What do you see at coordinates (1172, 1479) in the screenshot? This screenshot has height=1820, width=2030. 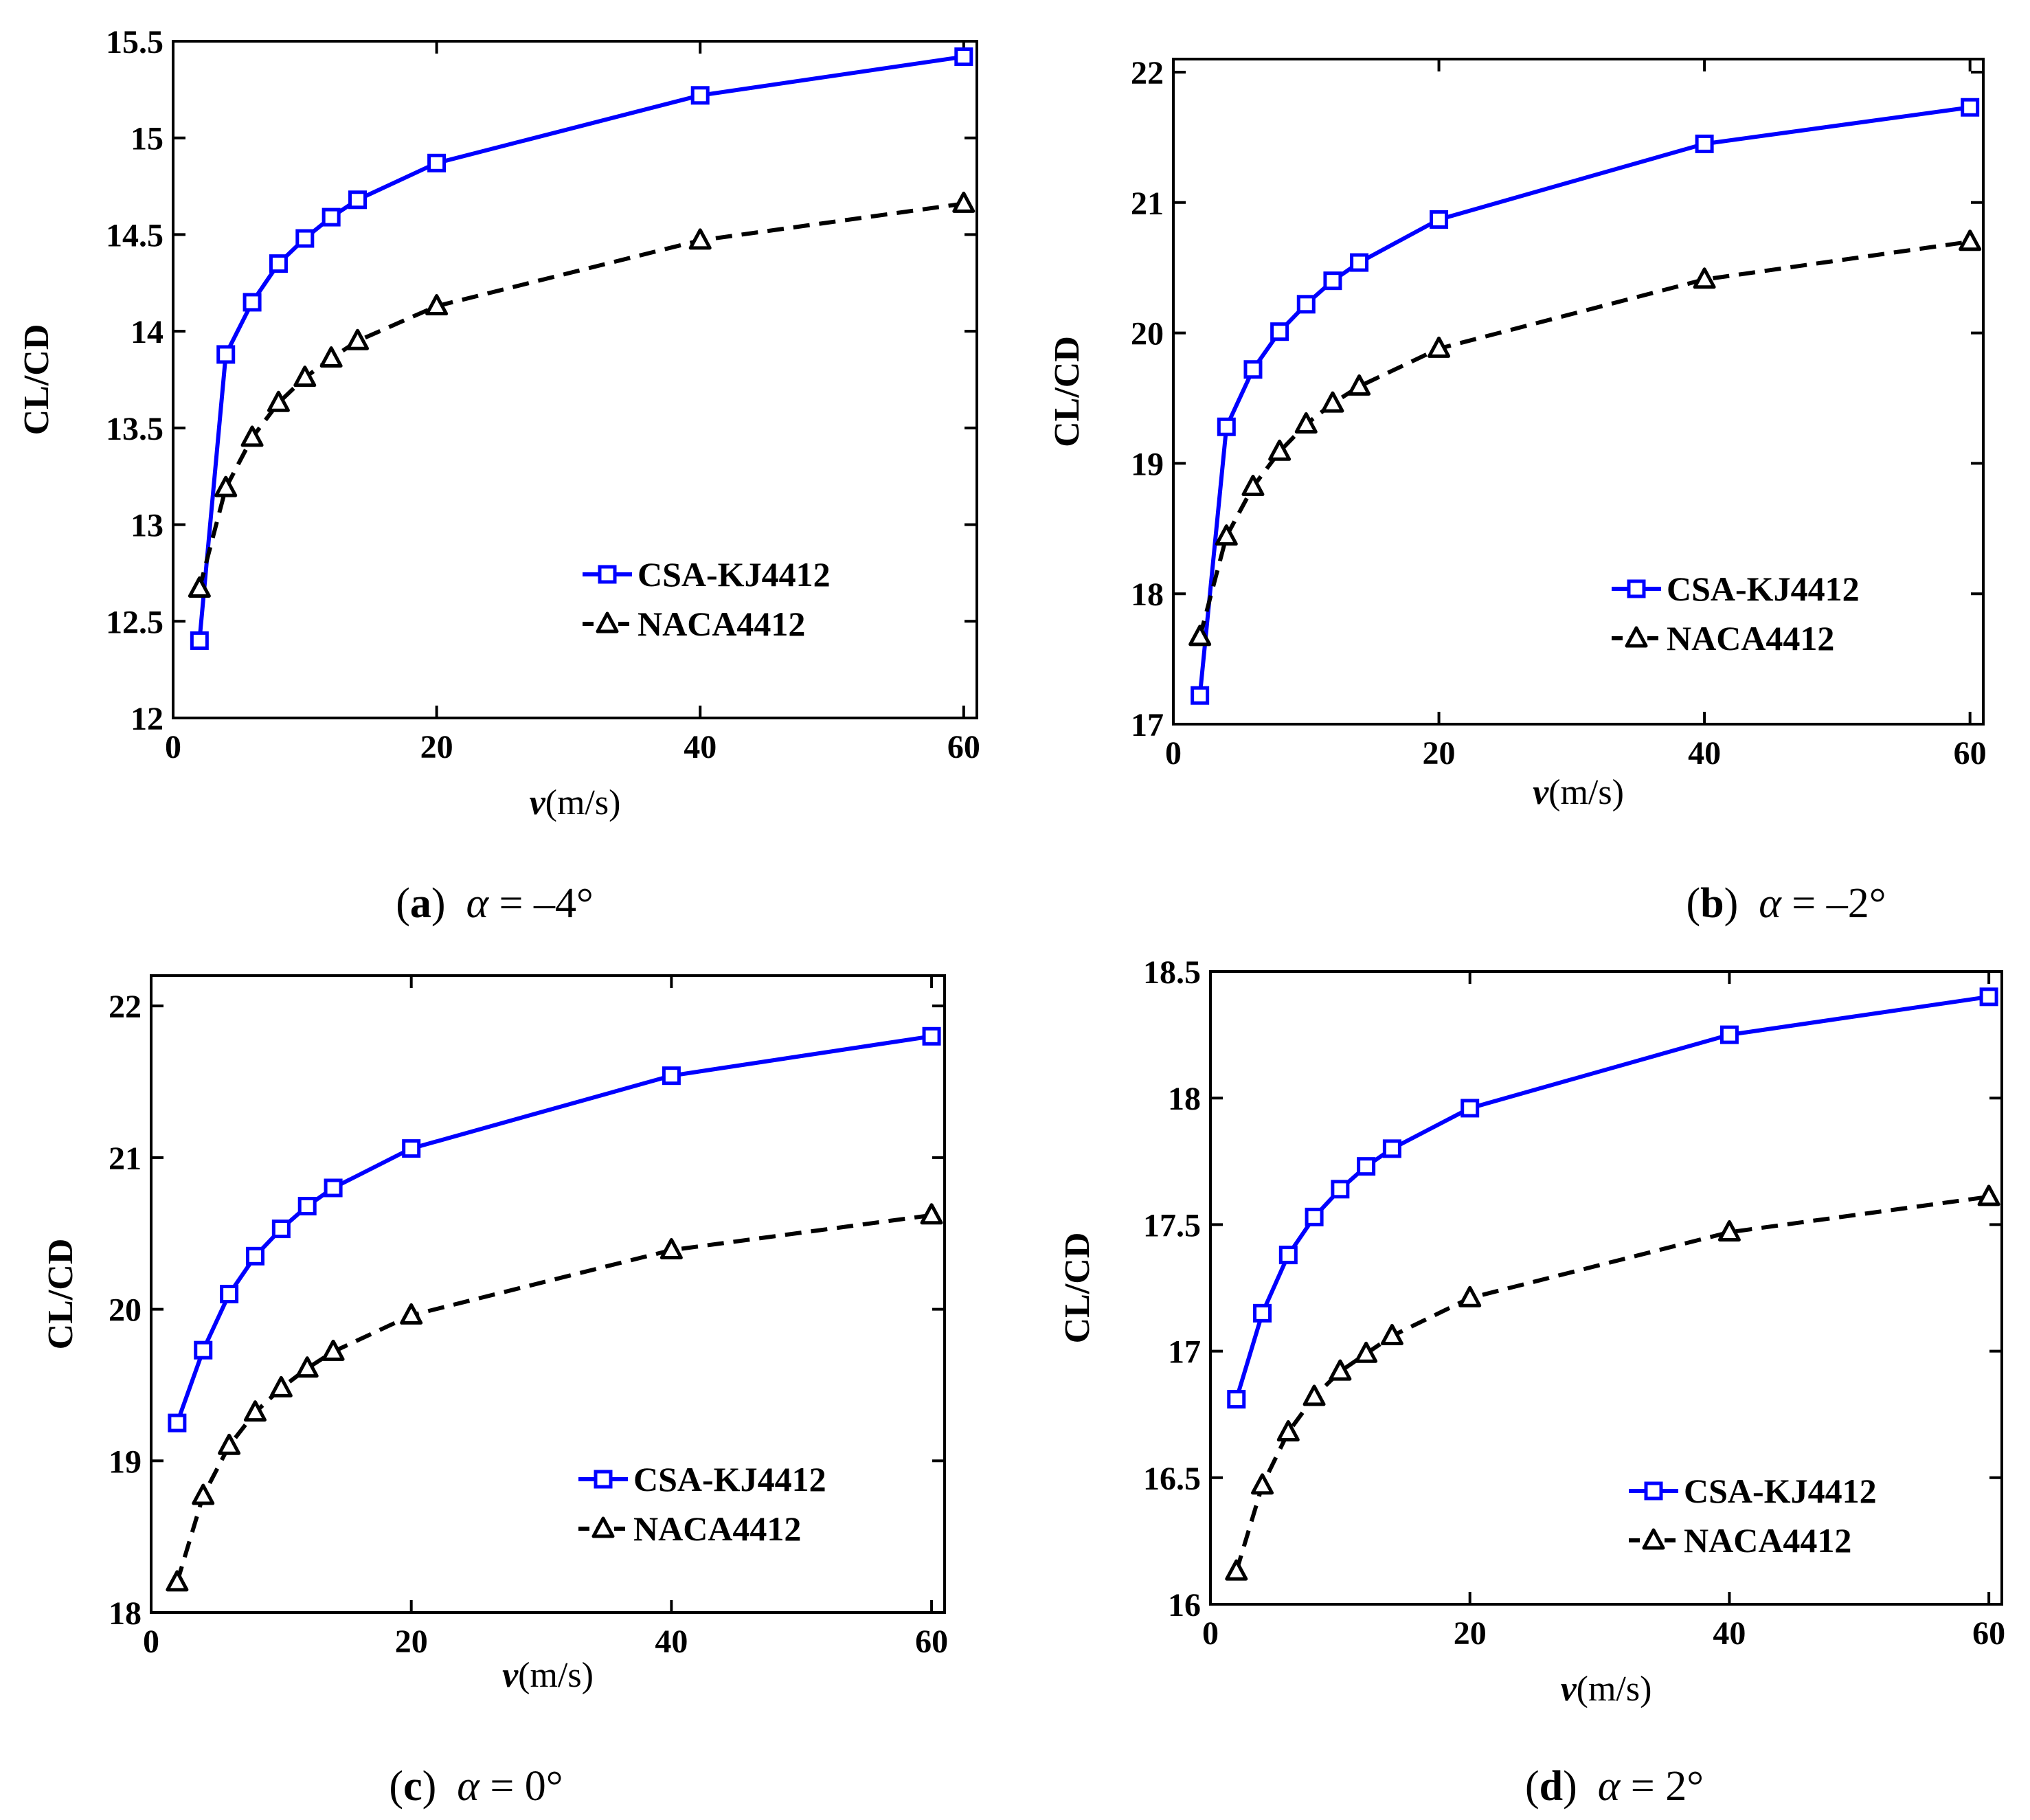 I see `y-tick-label: 16.5` at bounding box center [1172, 1479].